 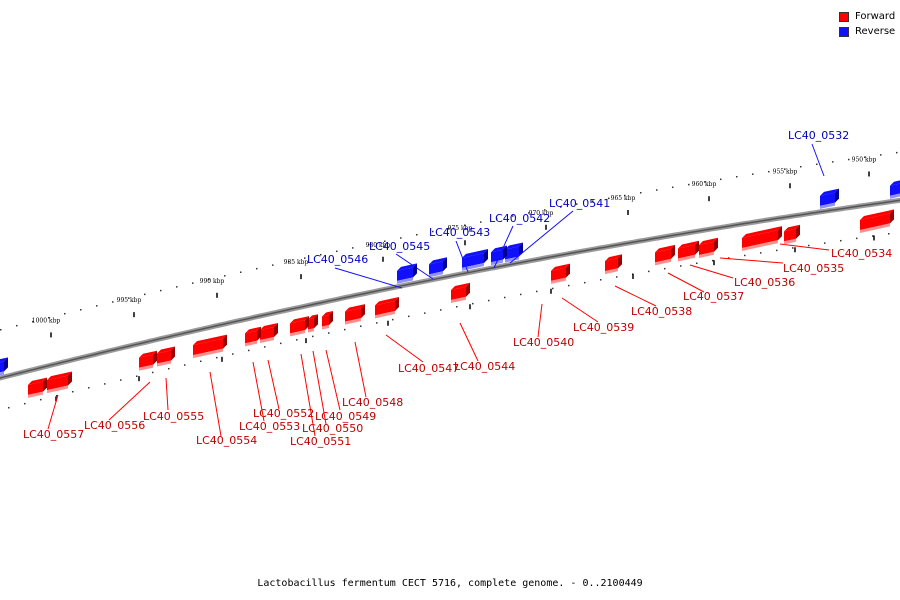 What do you see at coordinates (661, 311) in the screenshot?
I see `gene-label: LC40_0538` at bounding box center [661, 311].